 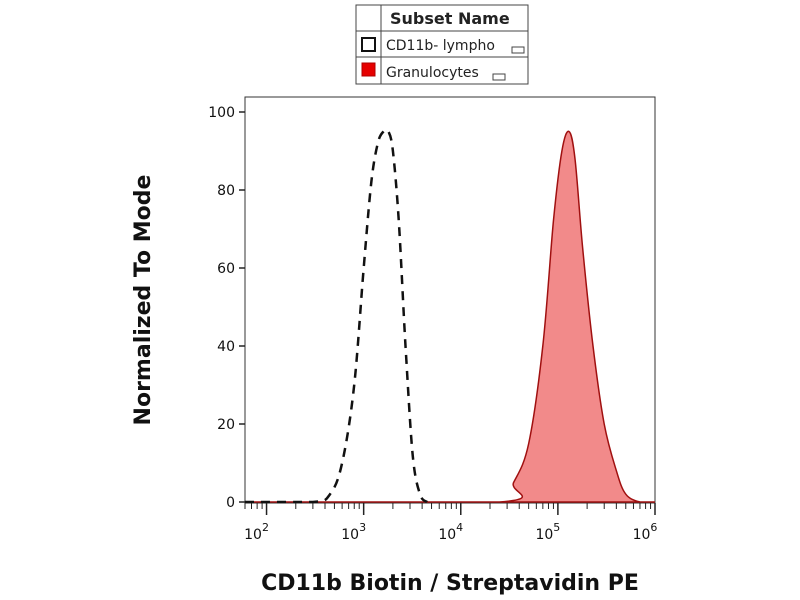 What do you see at coordinates (547, 532) in the screenshot?
I see `x-tick-label: 10⁵` at bounding box center [547, 532].